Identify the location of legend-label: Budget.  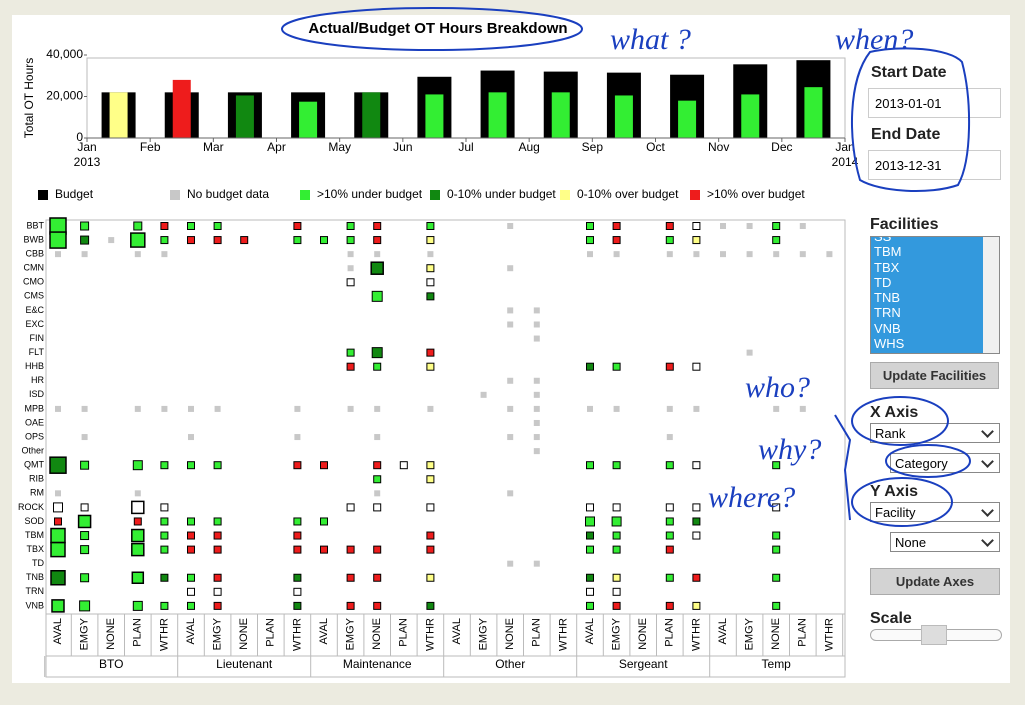
(74, 194).